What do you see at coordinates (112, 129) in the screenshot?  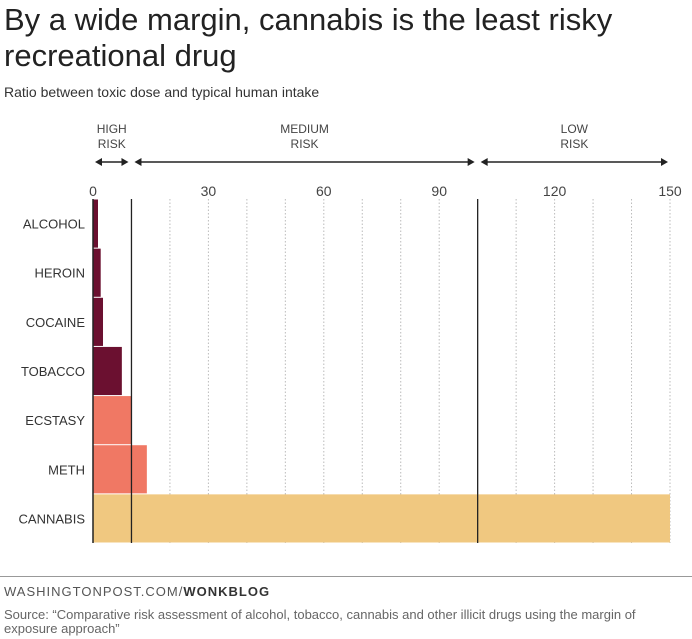 I see `risk-zone-label: HIGH` at bounding box center [112, 129].